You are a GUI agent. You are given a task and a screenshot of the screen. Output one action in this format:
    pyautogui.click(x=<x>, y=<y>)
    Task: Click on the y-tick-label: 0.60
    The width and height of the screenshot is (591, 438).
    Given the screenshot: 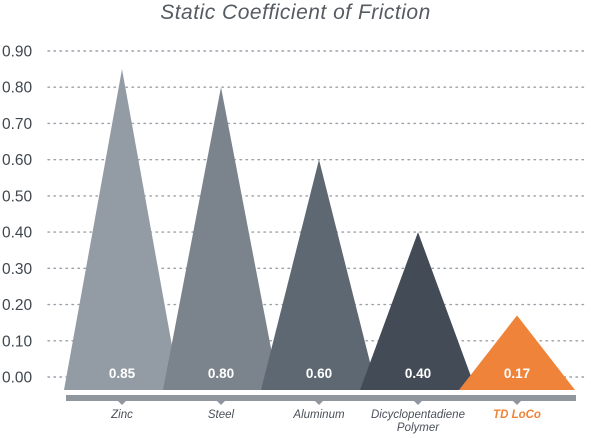 What is the action you would take?
    pyautogui.click(x=17, y=160)
    